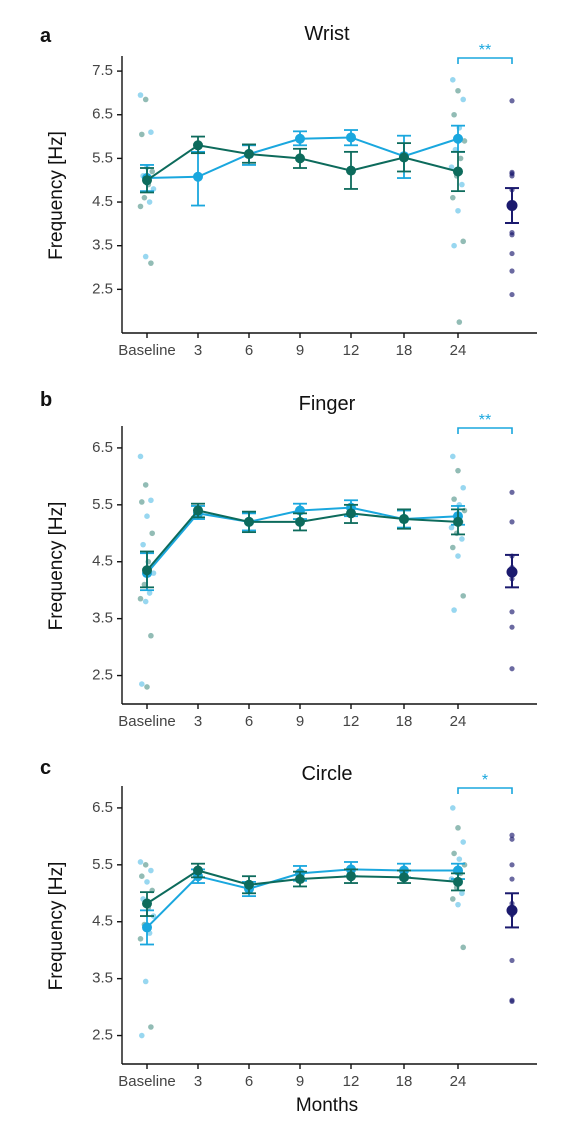  What do you see at coordinates (327, 1105) in the screenshot?
I see `x-axis-label: Months` at bounding box center [327, 1105].